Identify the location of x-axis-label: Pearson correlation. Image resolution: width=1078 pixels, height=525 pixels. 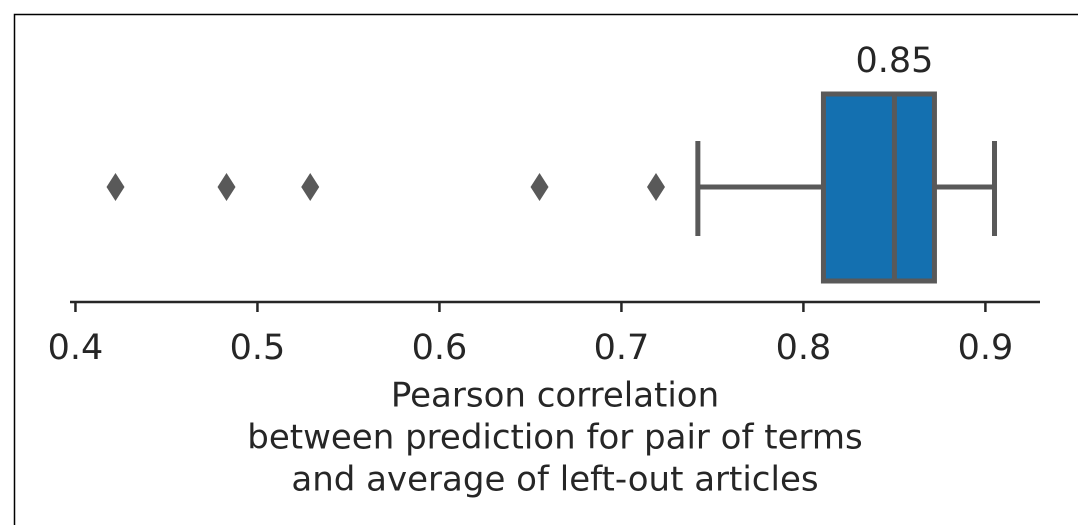
(555, 396).